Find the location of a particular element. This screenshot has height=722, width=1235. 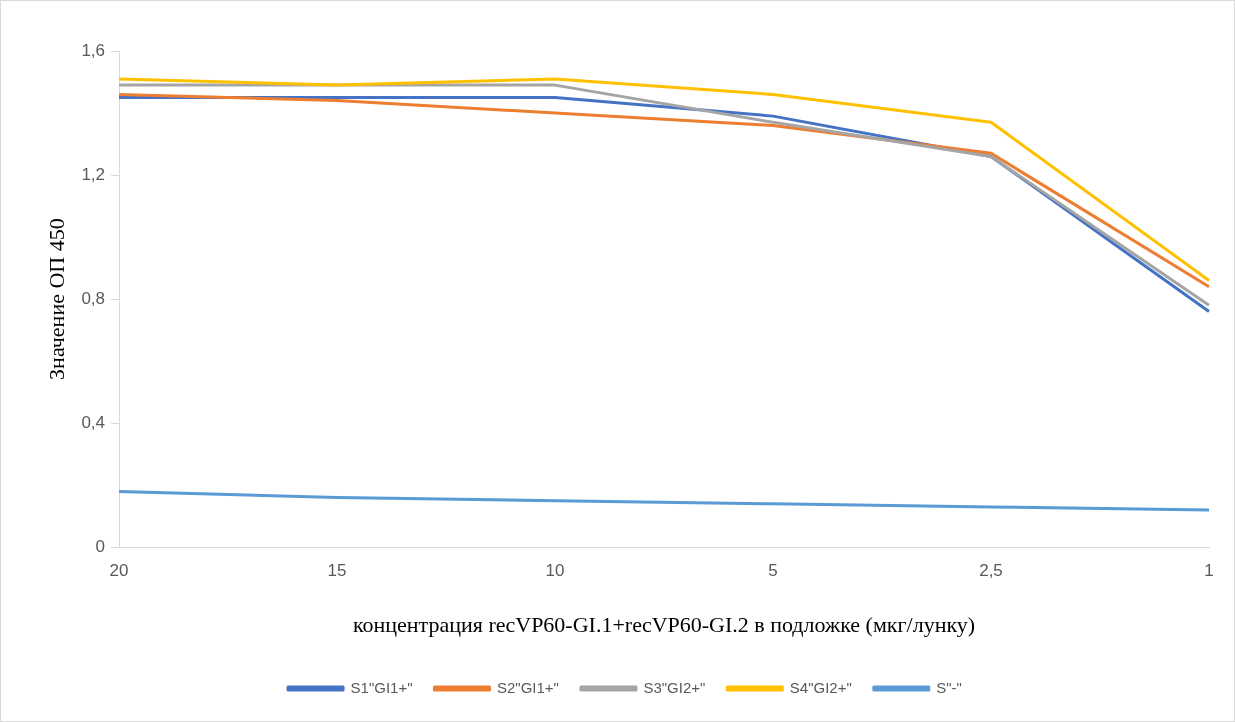

x-tick-label: 5 is located at coordinates (773, 571).